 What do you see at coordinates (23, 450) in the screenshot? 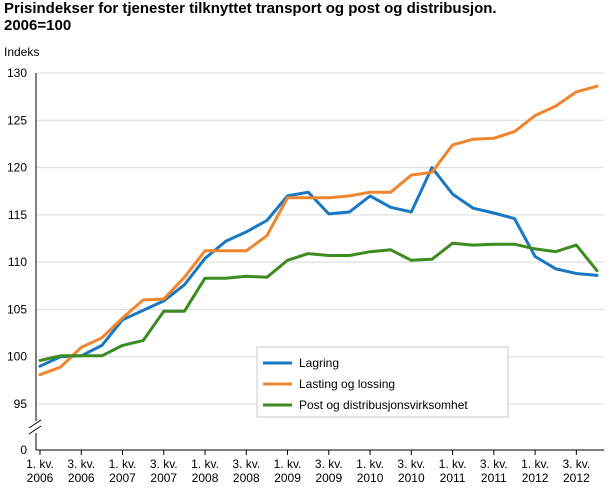
I see `y-tick-label: 0` at bounding box center [23, 450].